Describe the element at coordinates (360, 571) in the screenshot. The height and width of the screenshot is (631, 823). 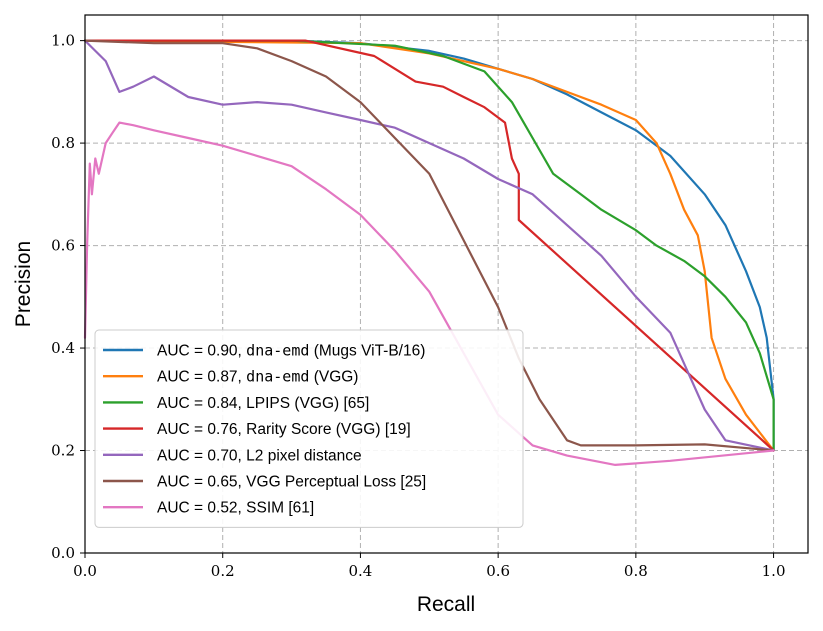
I see `x-tick-label-2: 0.4` at that location.